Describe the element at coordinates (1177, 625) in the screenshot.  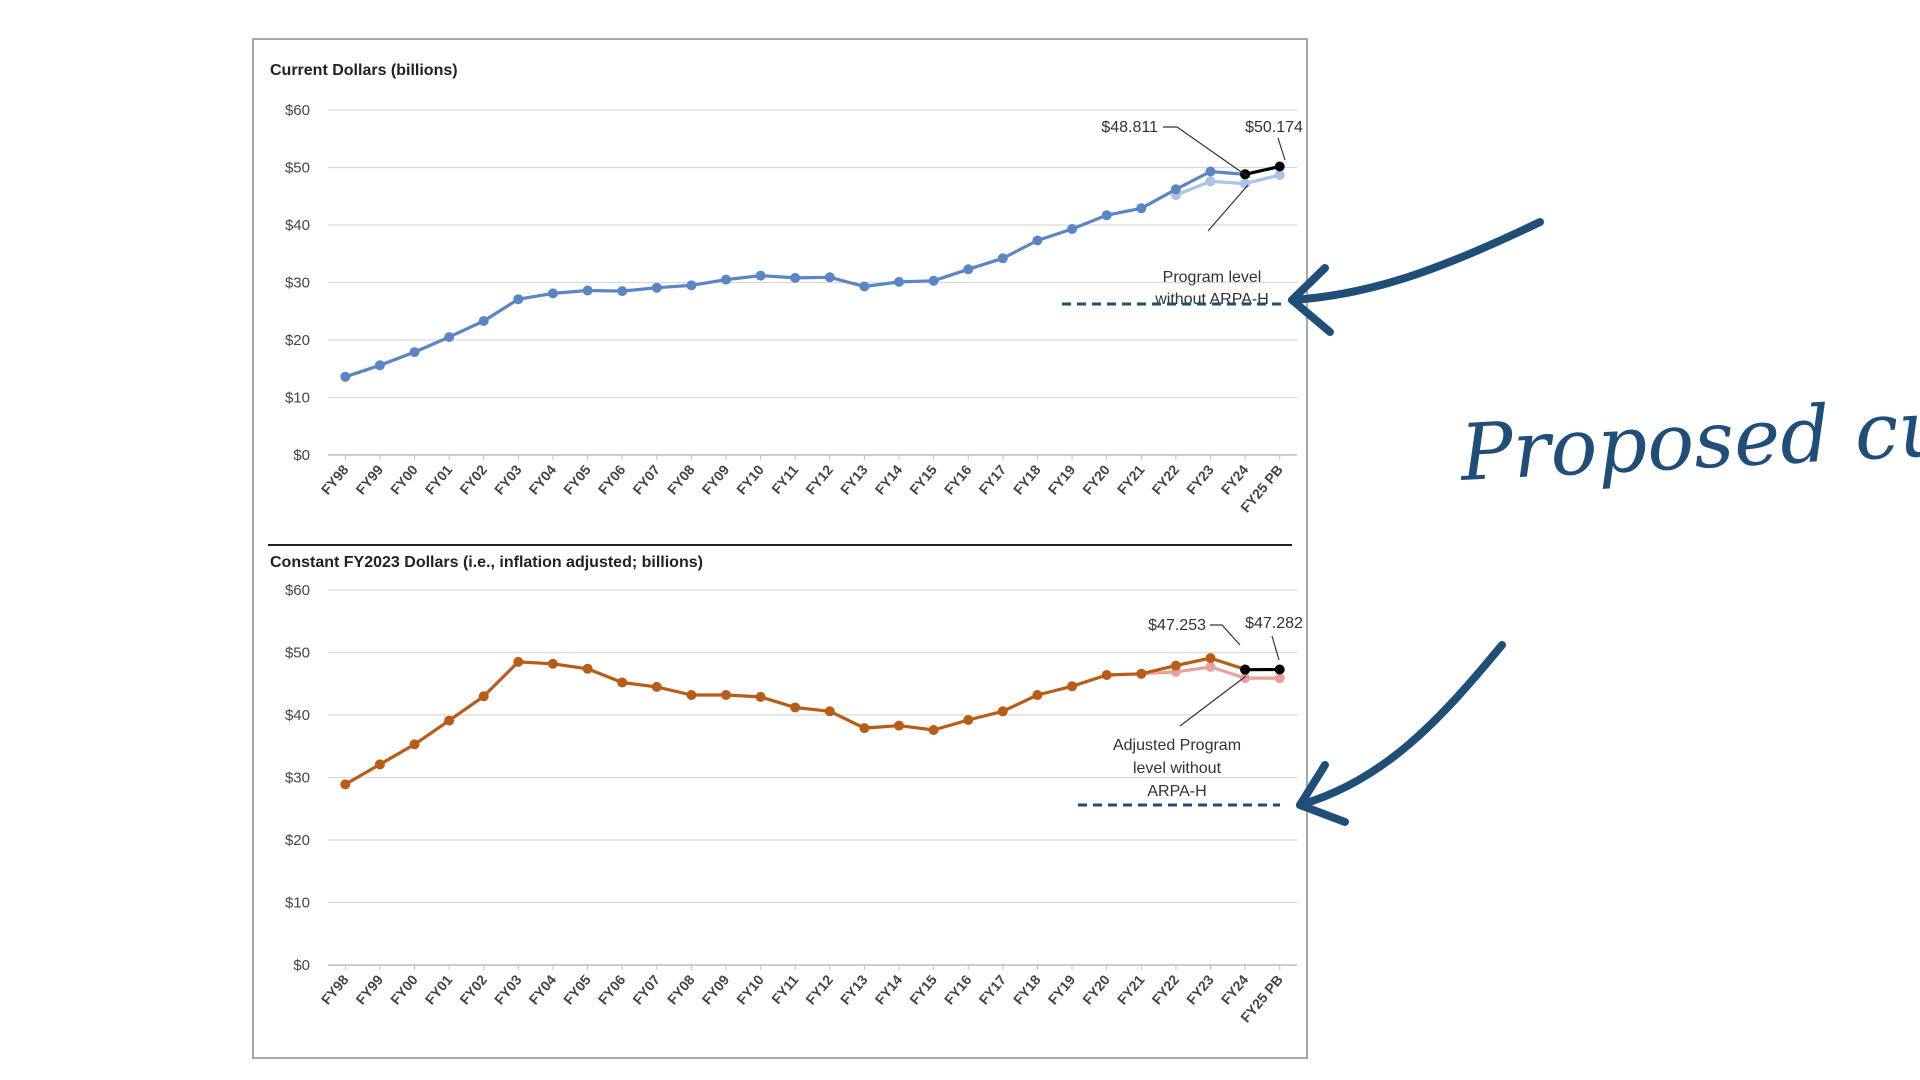
I see `value-label-fy24: $47.253` at that location.